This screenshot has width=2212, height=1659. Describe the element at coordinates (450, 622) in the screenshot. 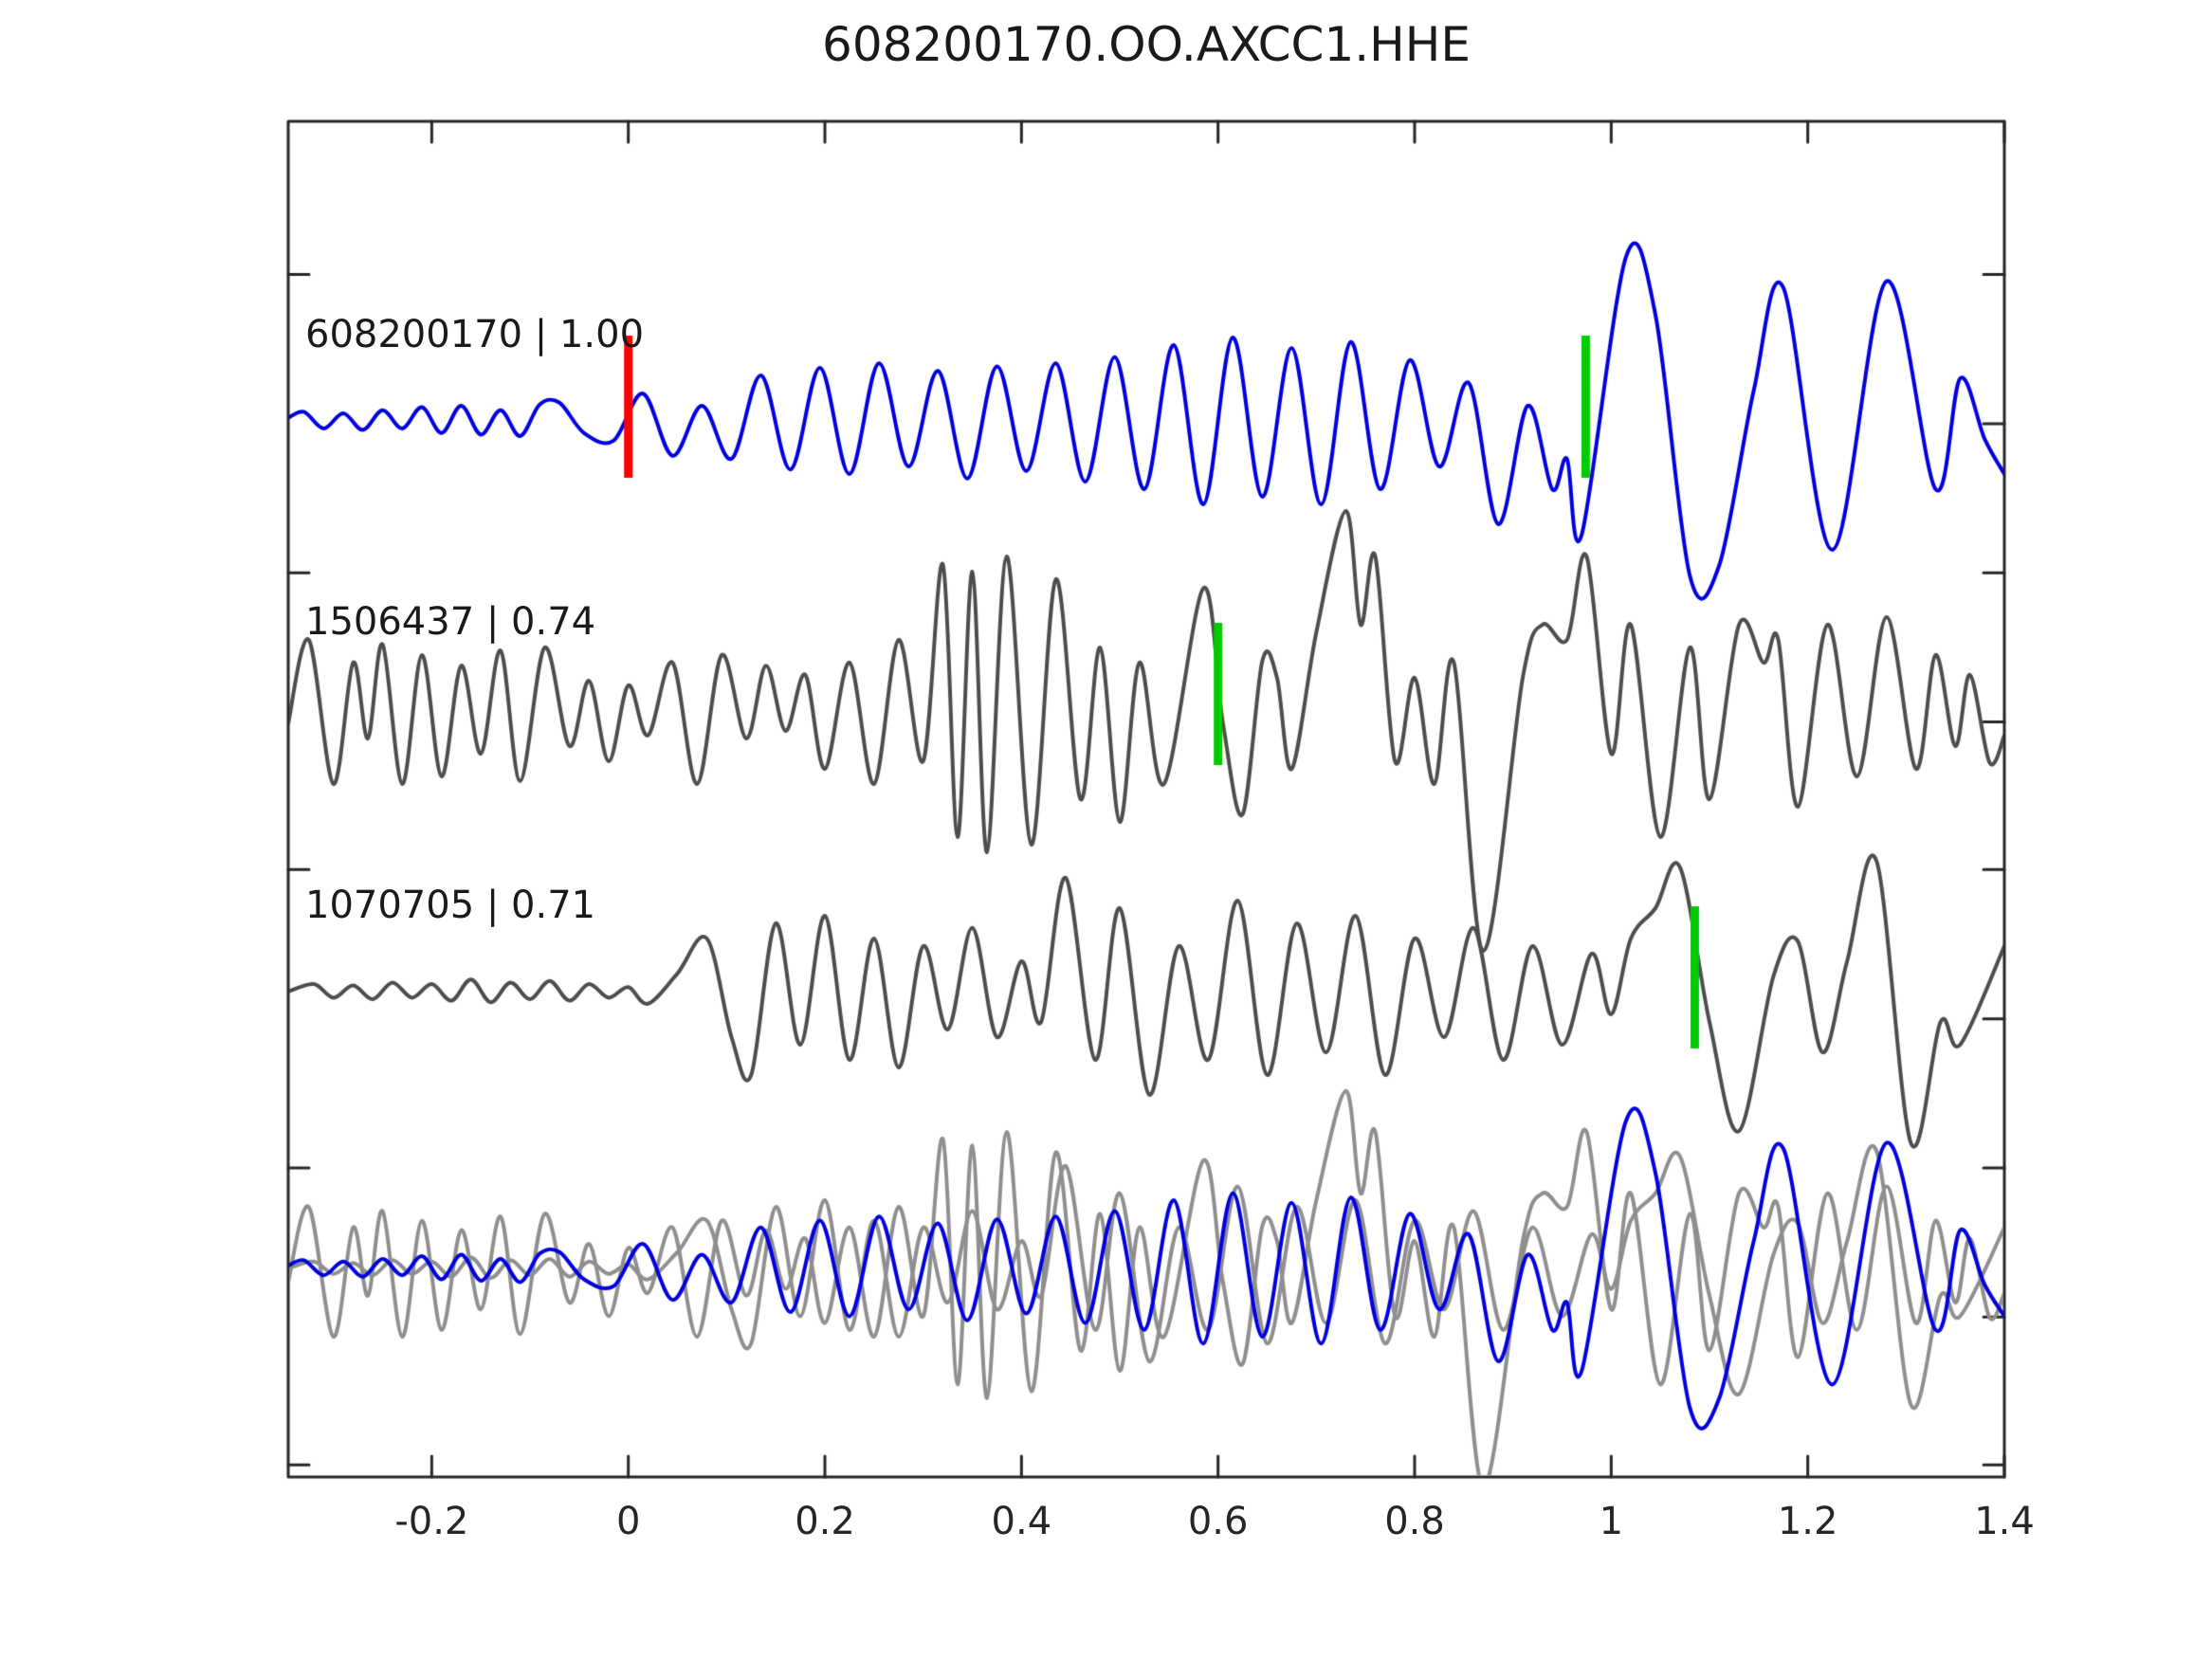

I see `trace-label-1506437: 1506437 | 0.74` at that location.